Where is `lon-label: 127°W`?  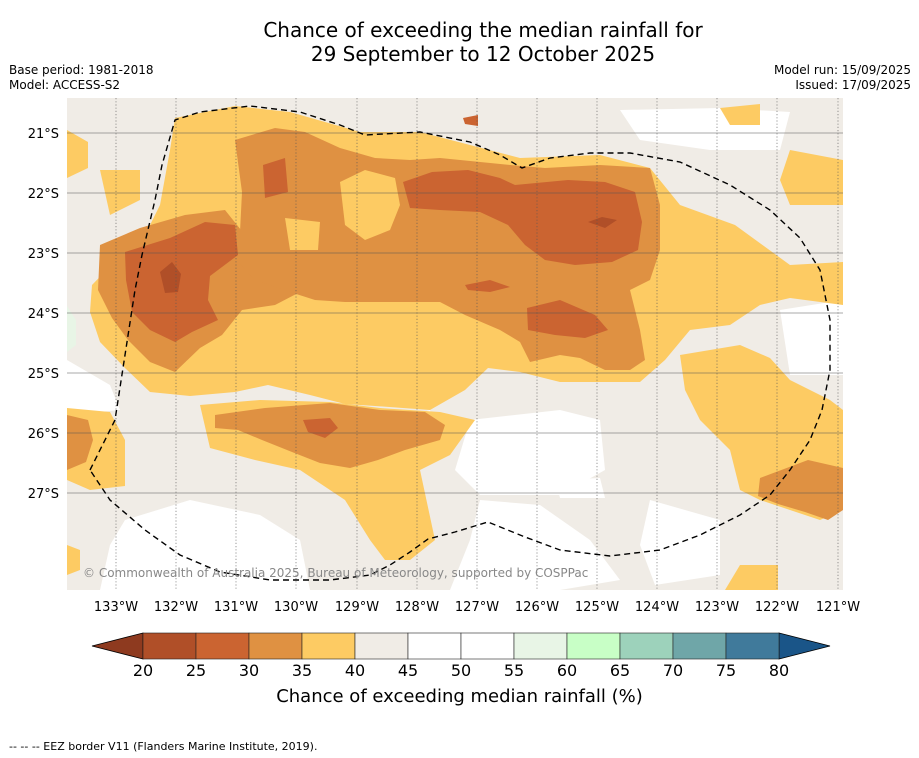
lon-label: 127°W is located at coordinates (477, 607).